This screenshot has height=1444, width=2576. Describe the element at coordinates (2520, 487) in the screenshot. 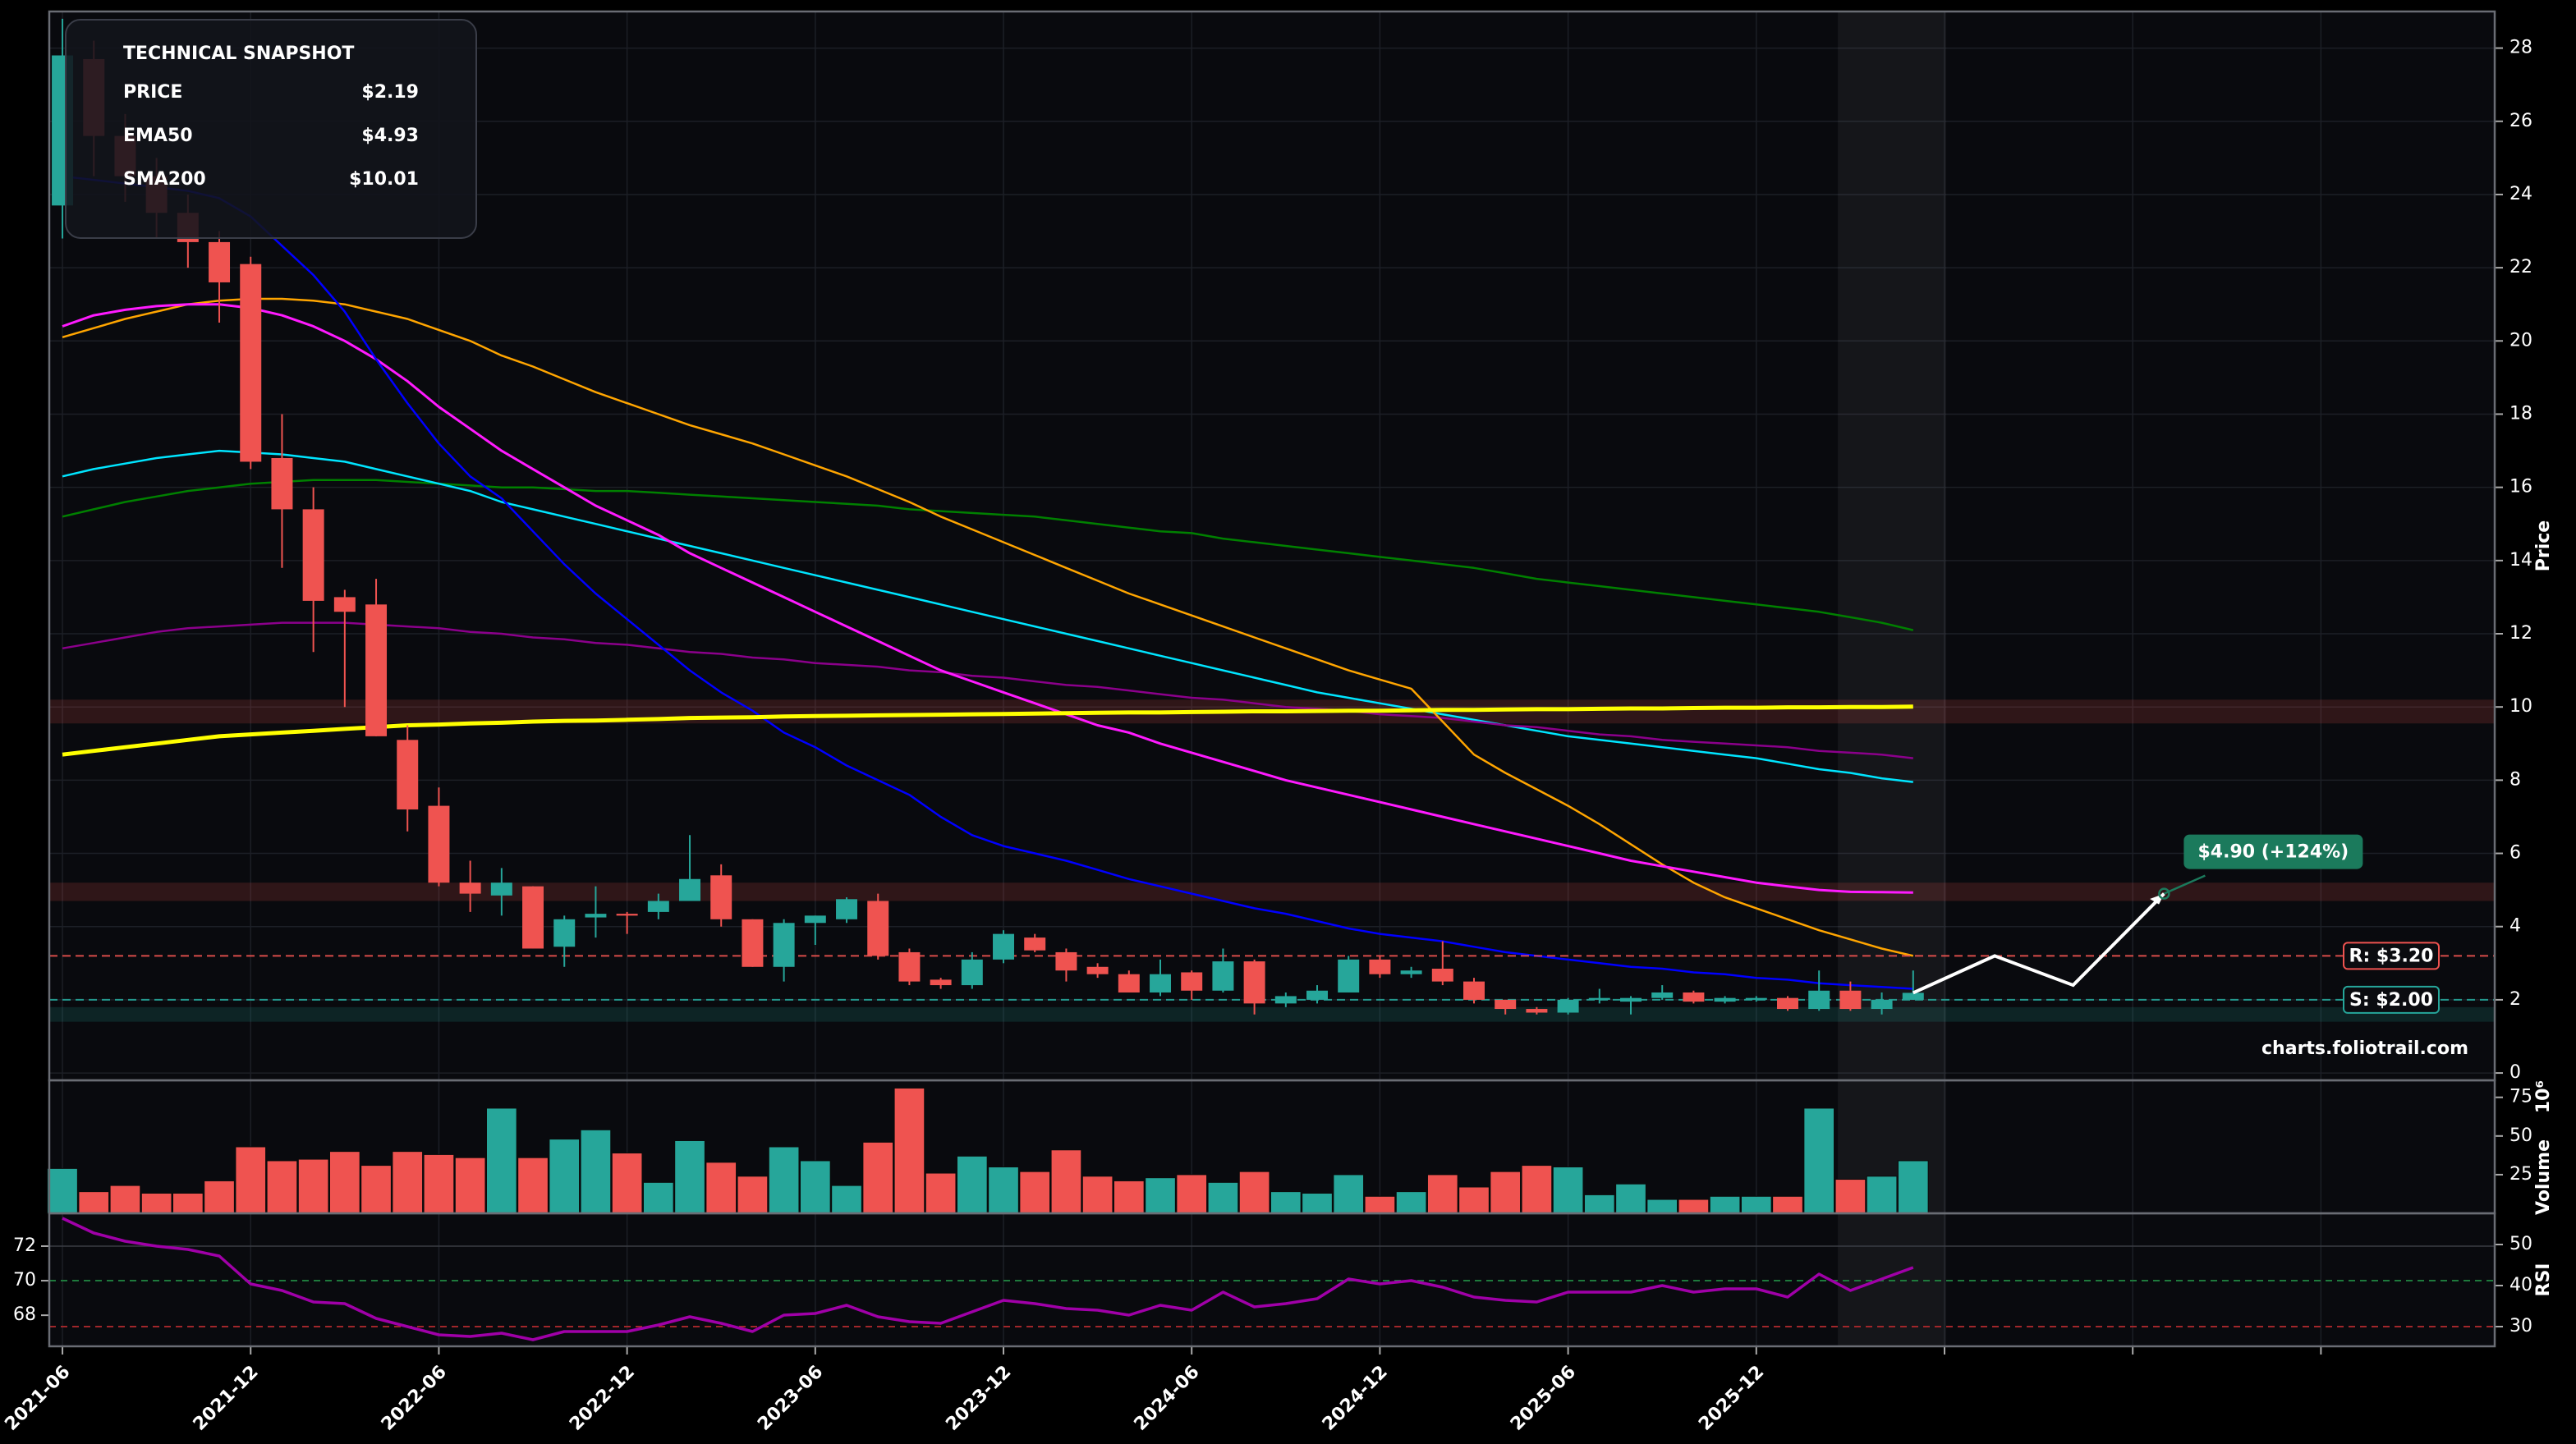

I see `y-tick-label: 16` at that location.